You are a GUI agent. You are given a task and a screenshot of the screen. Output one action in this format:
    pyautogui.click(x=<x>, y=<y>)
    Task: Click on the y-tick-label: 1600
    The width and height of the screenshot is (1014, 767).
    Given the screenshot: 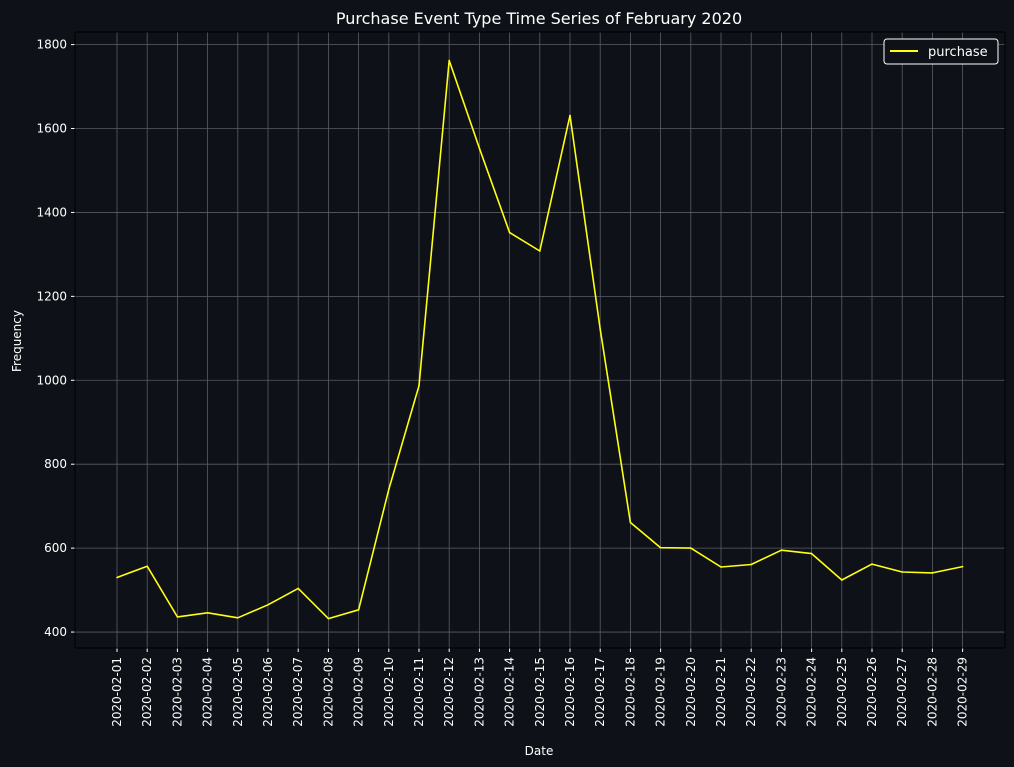 What is the action you would take?
    pyautogui.click(x=51, y=129)
    